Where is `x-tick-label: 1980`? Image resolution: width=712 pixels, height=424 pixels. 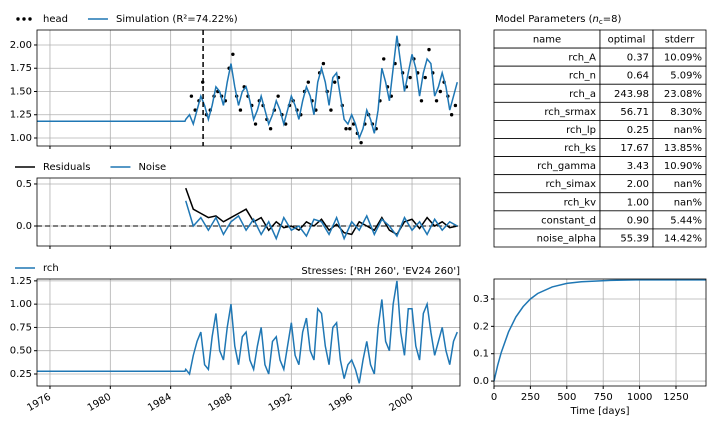
x-tick-label: 1980 is located at coordinates (100, 403).